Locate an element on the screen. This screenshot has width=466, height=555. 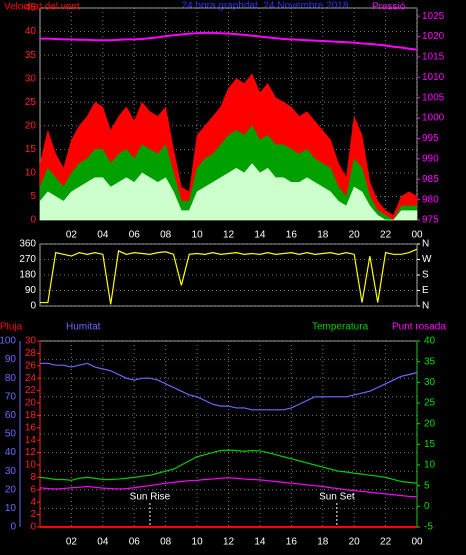
y3-tick-label: 2 is located at coordinates (33, 514).